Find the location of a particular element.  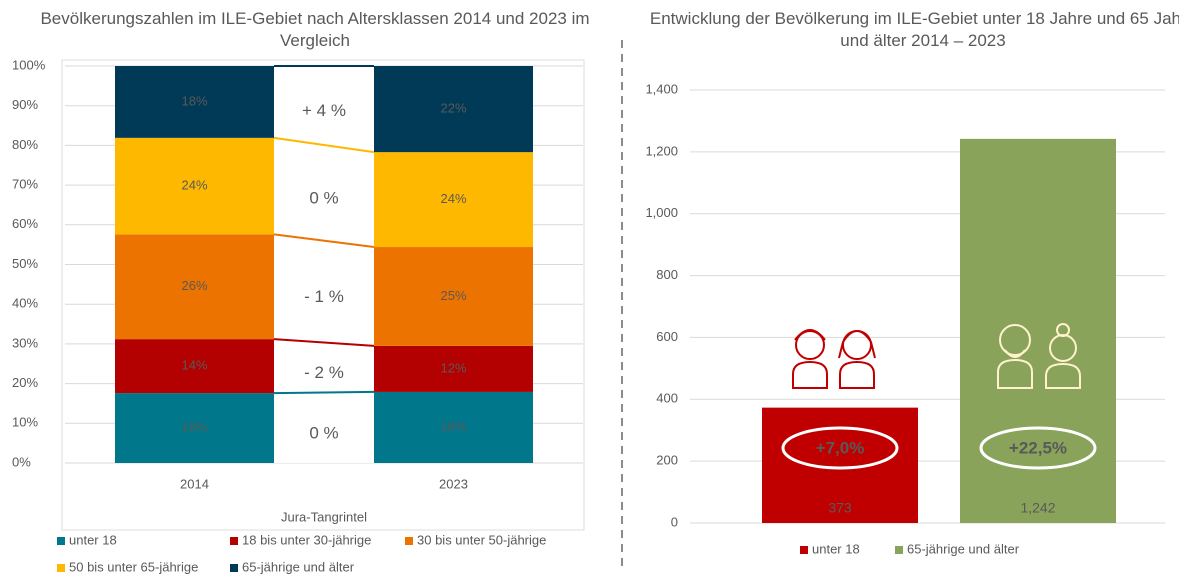

x-tick-label: 2014 is located at coordinates (194, 483).